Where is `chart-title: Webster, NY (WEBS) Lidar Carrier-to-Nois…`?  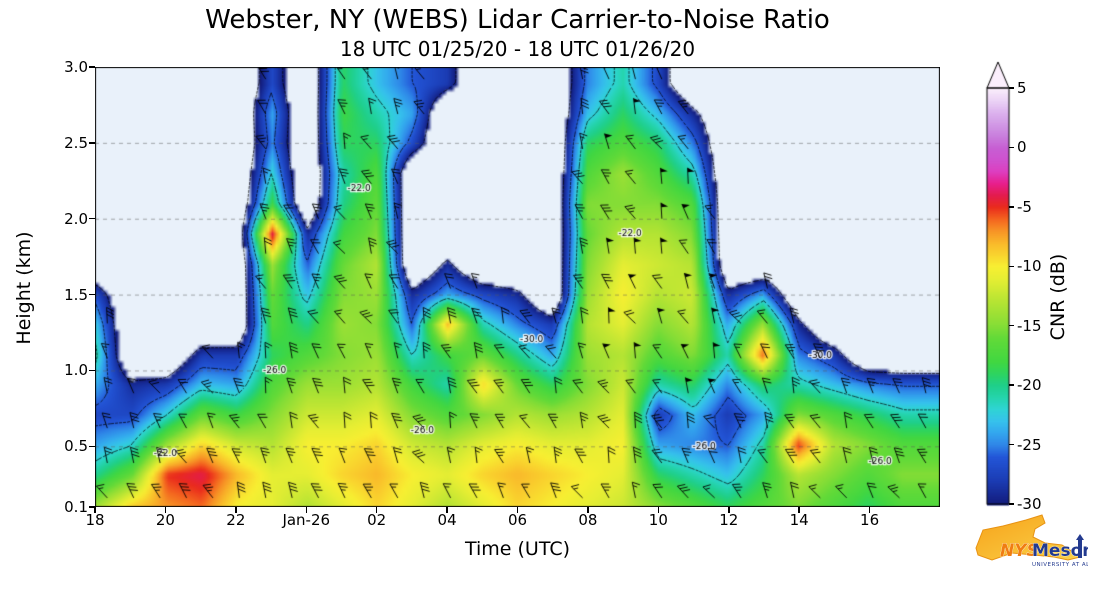 chart-title: Webster, NY (WEBS) Lidar Carrier-to-Nois… is located at coordinates (517, 20).